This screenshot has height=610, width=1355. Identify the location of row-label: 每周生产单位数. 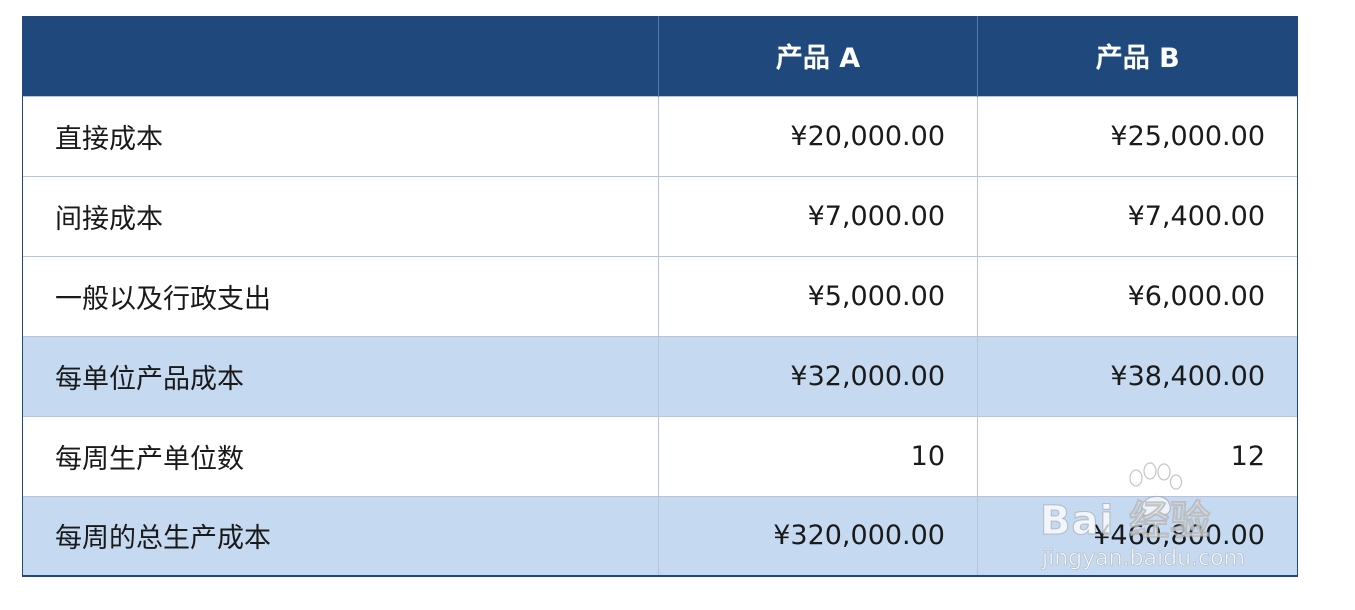
(340, 455).